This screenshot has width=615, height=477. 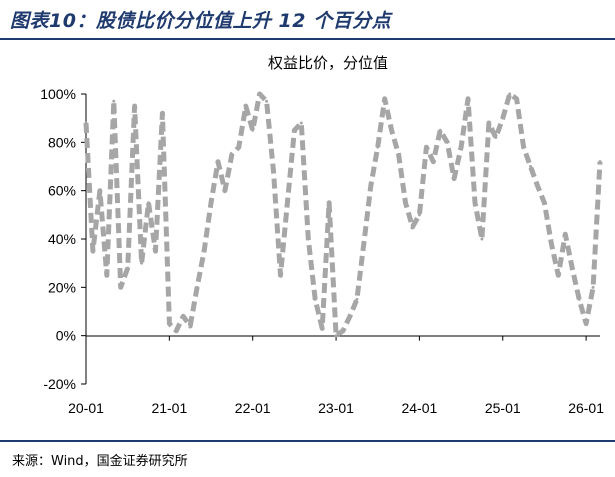 What do you see at coordinates (66, 336) in the screenshot?
I see `y-tick-label: 0%` at bounding box center [66, 336].